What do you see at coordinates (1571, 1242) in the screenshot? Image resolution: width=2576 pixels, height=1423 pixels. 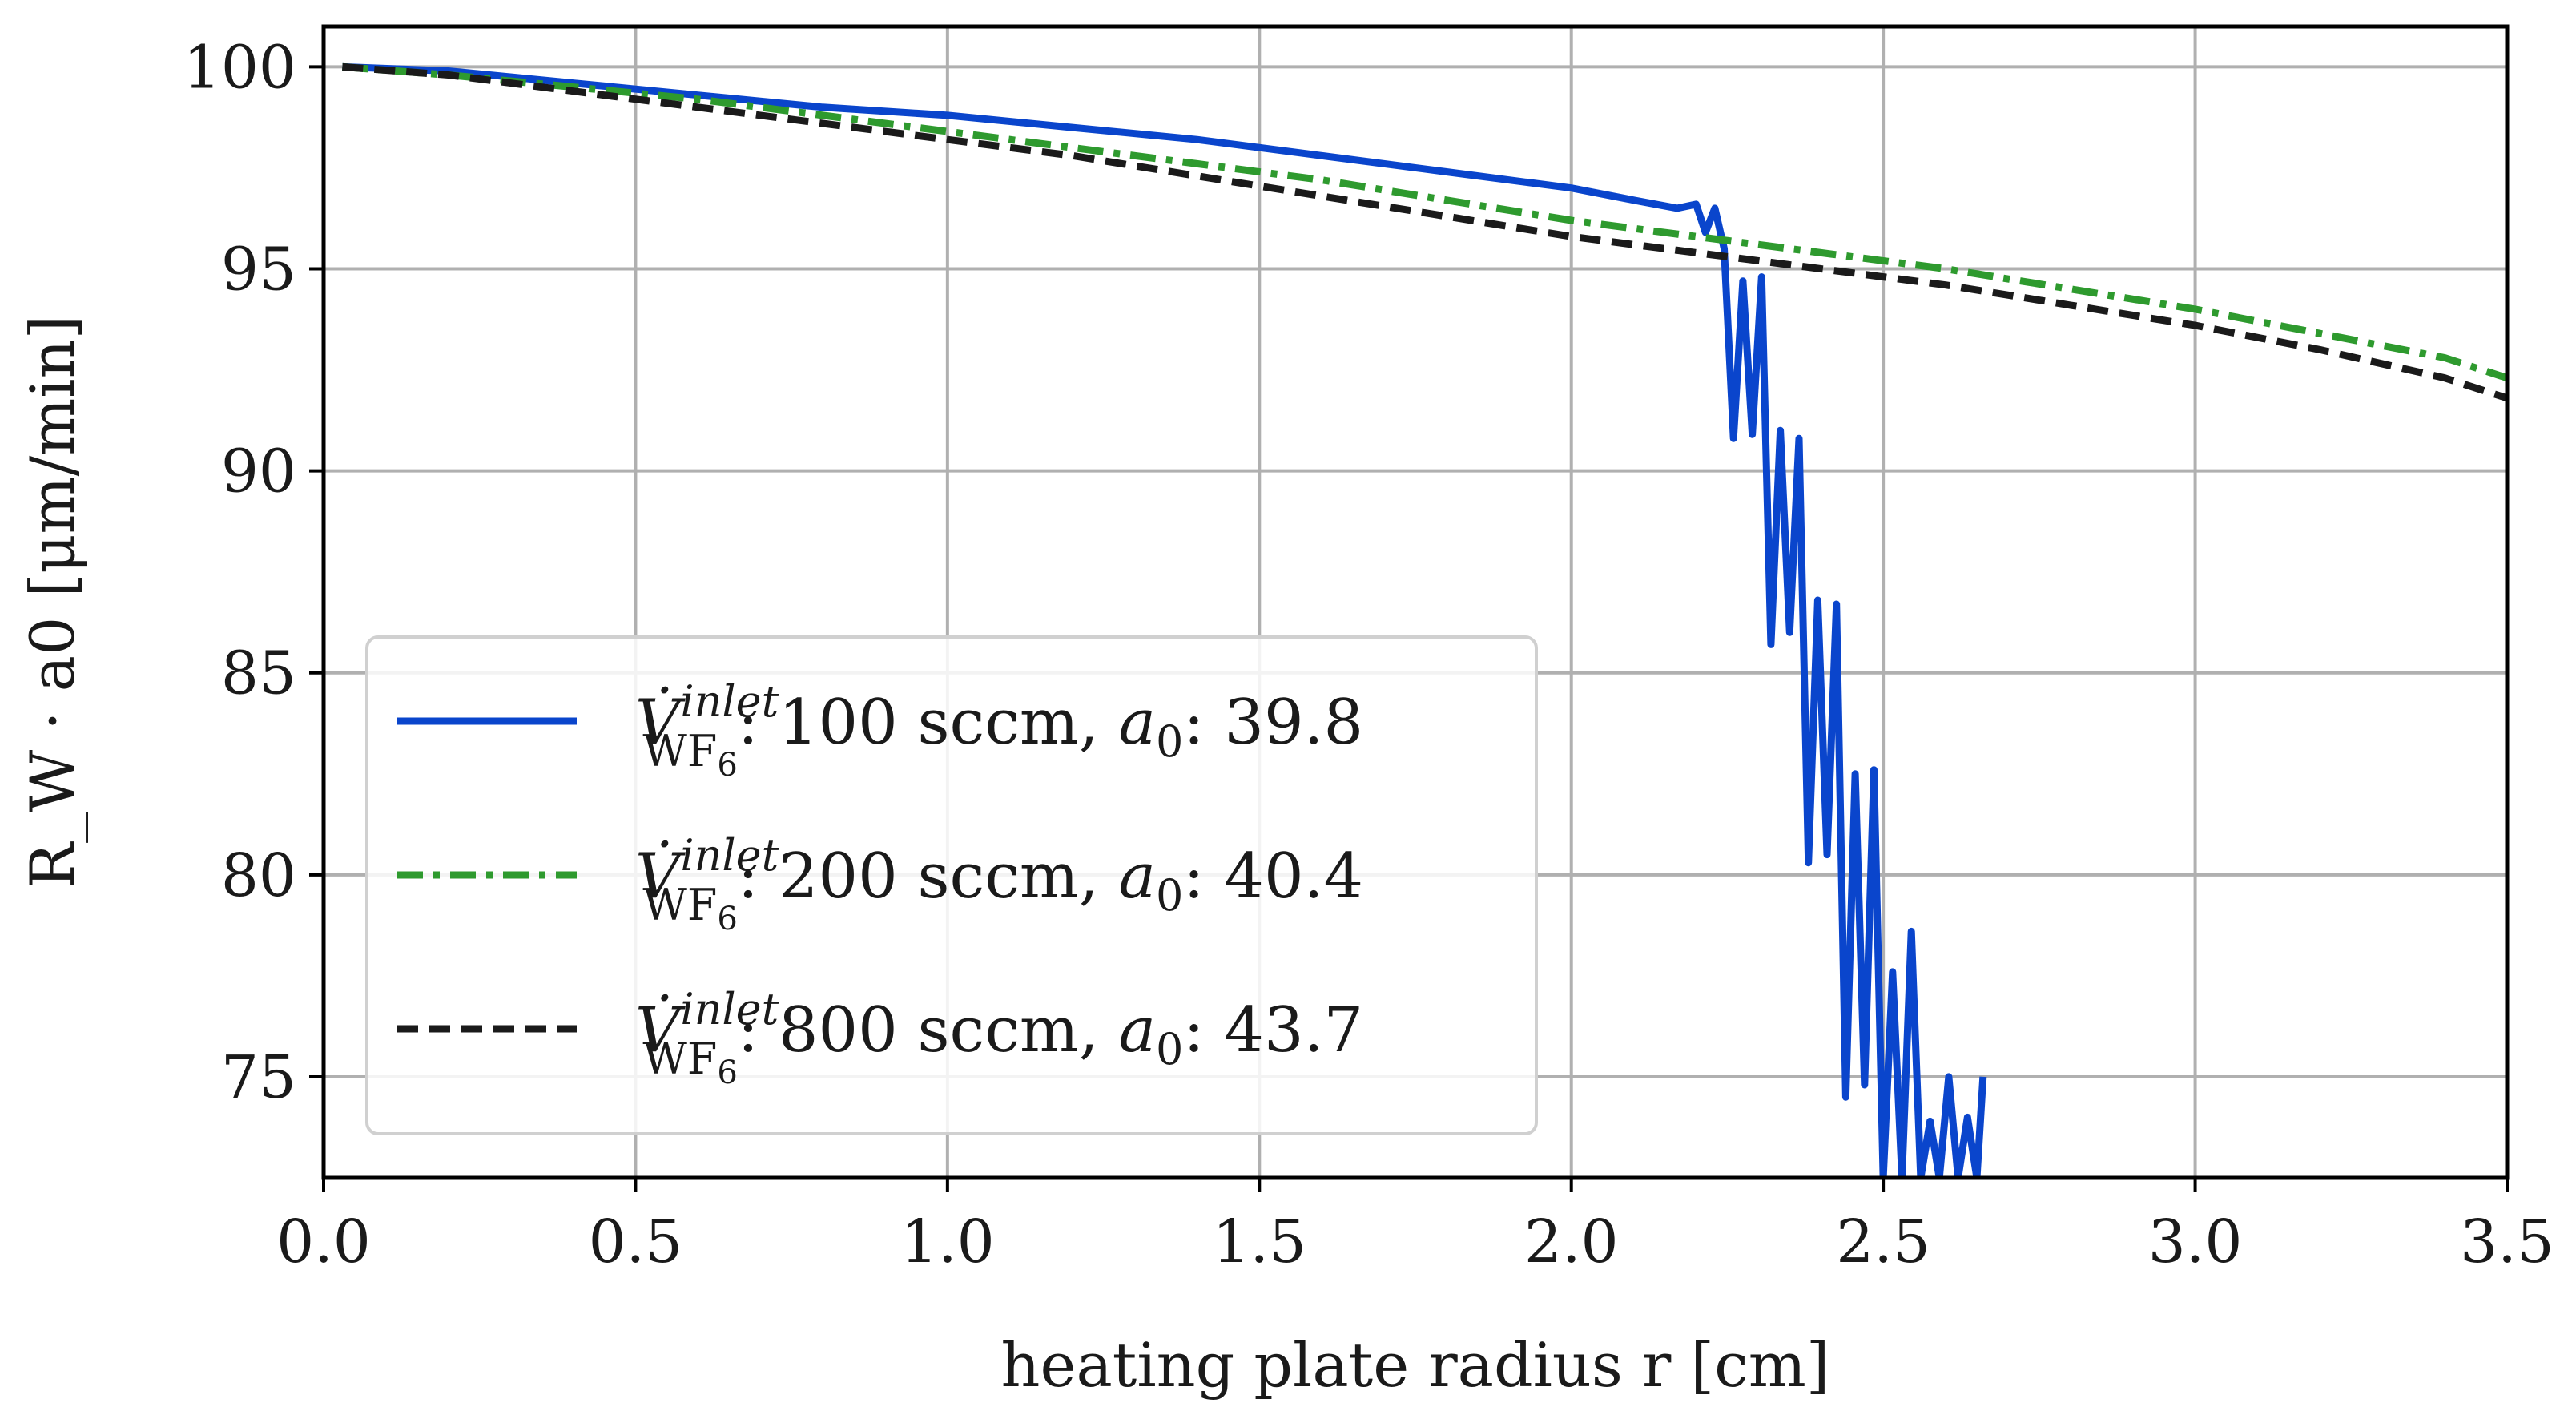 I see `x-tick-label: 2.0` at bounding box center [1571, 1242].